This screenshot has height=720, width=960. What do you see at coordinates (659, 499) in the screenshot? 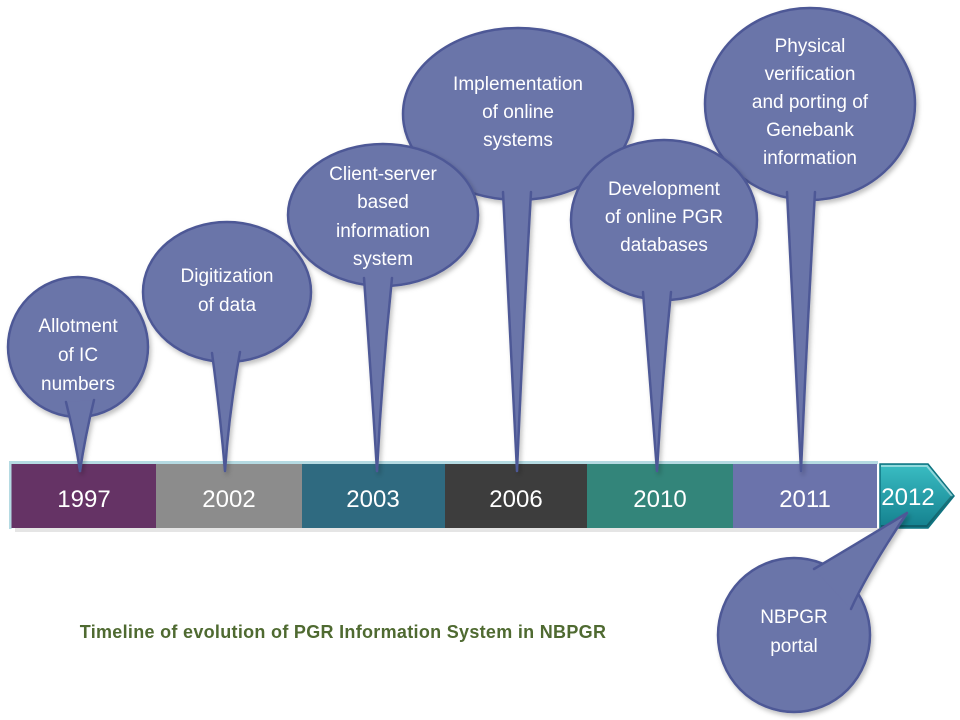
I see `year-2010: 2010` at bounding box center [659, 499].